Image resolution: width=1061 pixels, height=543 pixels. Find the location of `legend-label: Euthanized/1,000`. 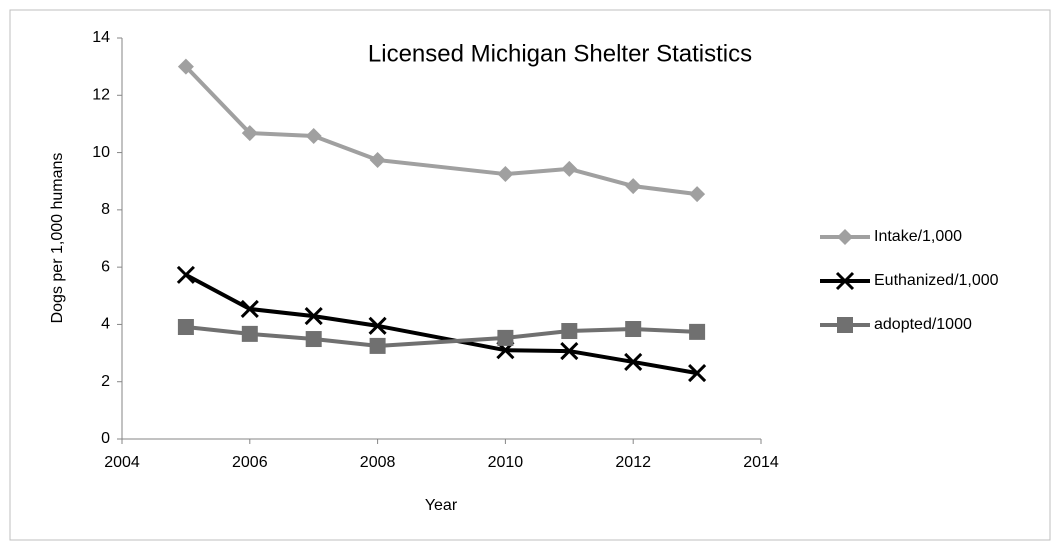

legend-label: Euthanized/1,000 is located at coordinates (936, 280).